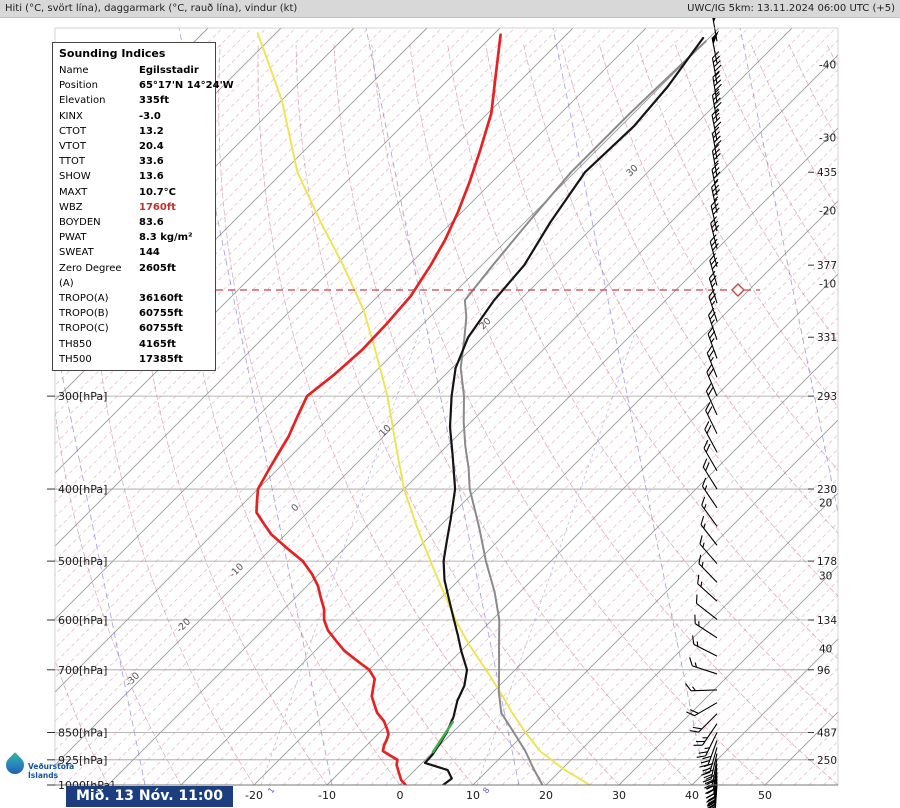 The width and height of the screenshot is (900, 808). I want to click on svg-text: 178, so click(827, 562).